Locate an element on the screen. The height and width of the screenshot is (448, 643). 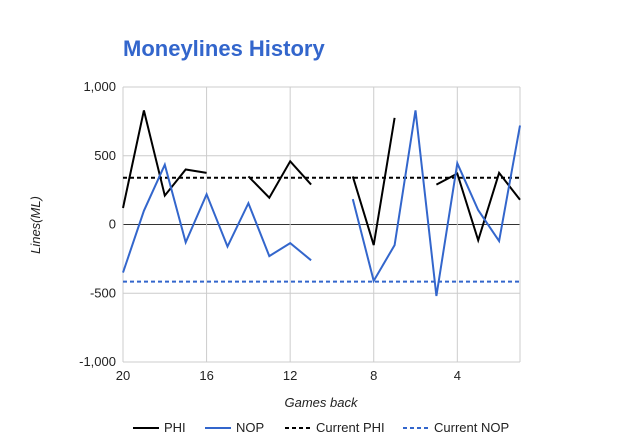
legend-label: Current NOP is located at coordinates (471, 427).